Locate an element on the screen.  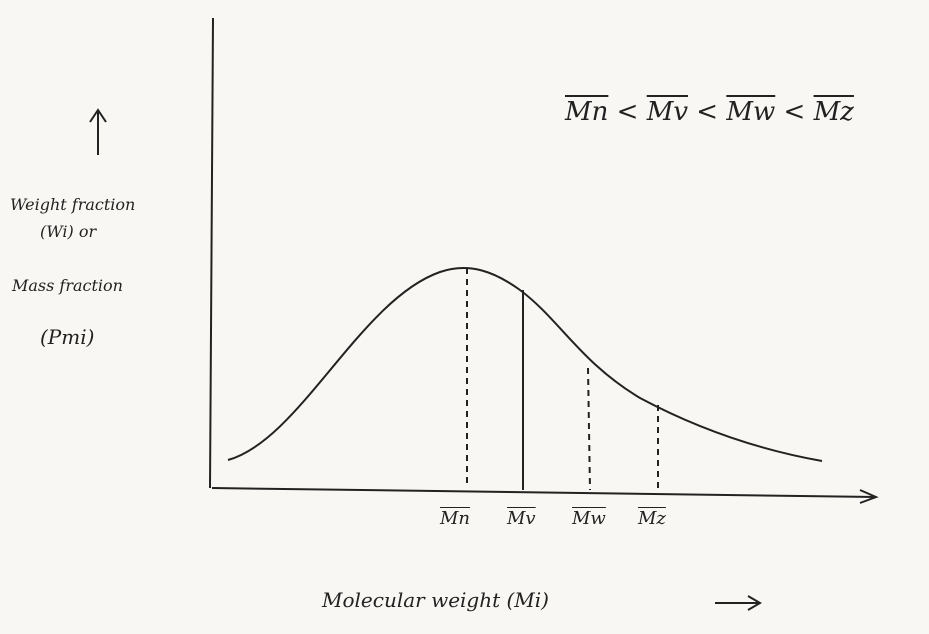
x-label: Molecular weight (Mi) is located at coordinates (435, 600).